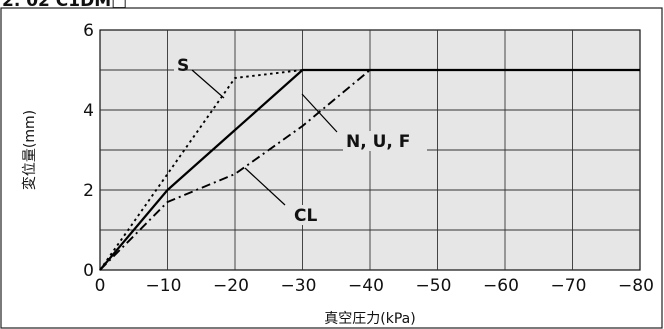  What do you see at coordinates (183, 66) in the screenshot?
I see `series-label: S` at bounding box center [183, 66].